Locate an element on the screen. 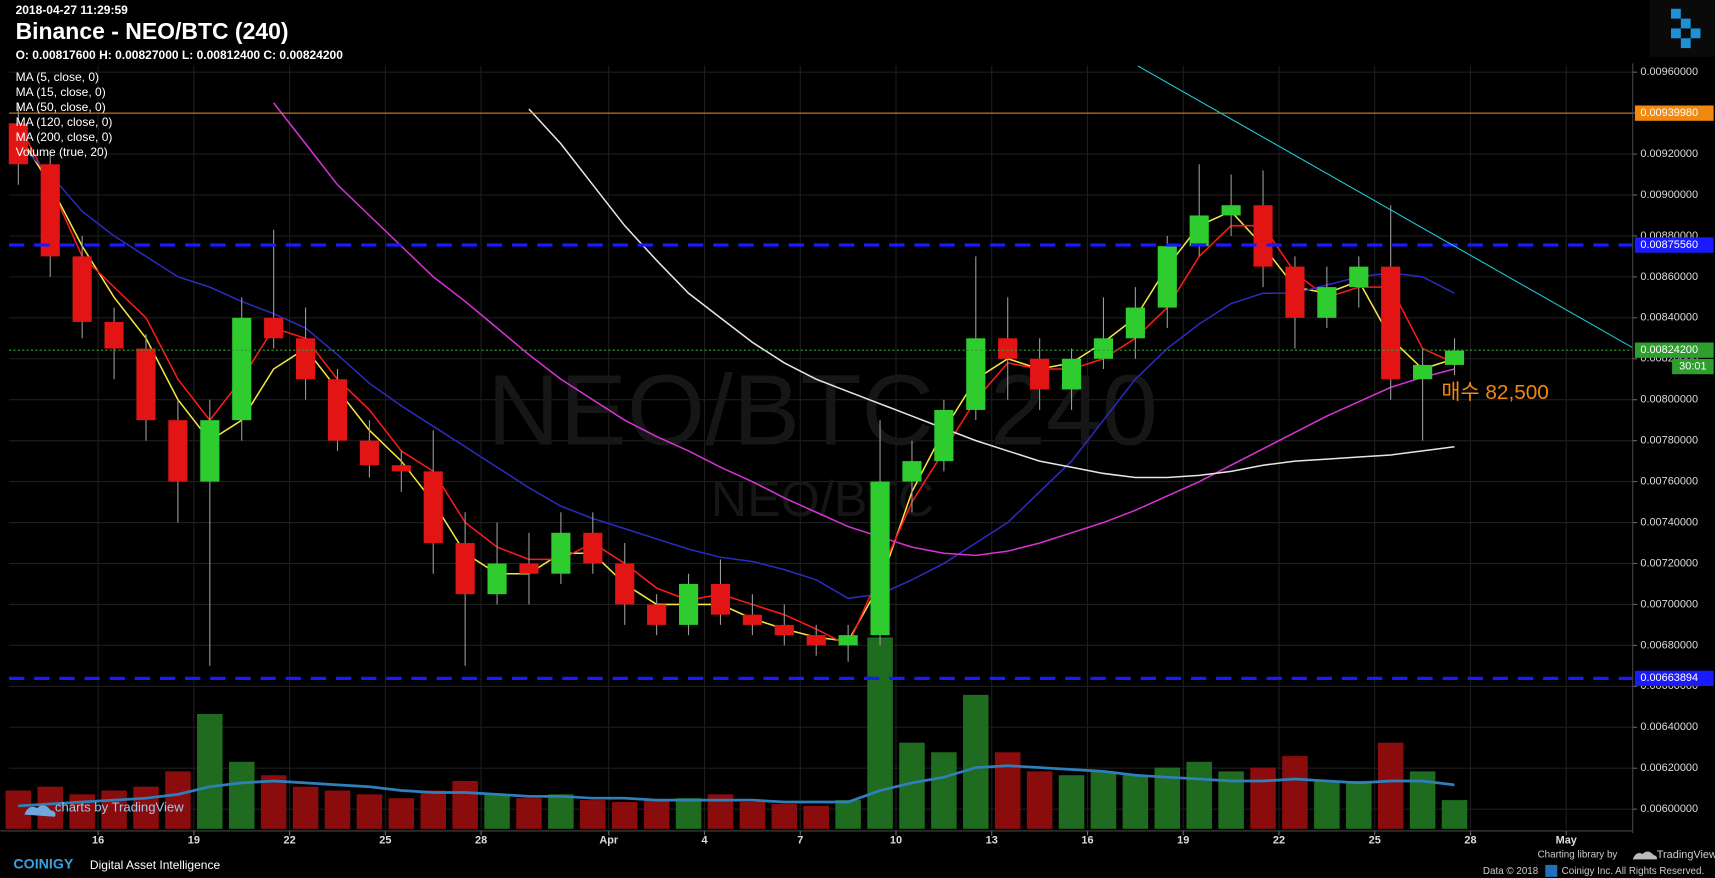 The height and width of the screenshot is (878, 1715). library-name: TradingView is located at coordinates (1686, 855).